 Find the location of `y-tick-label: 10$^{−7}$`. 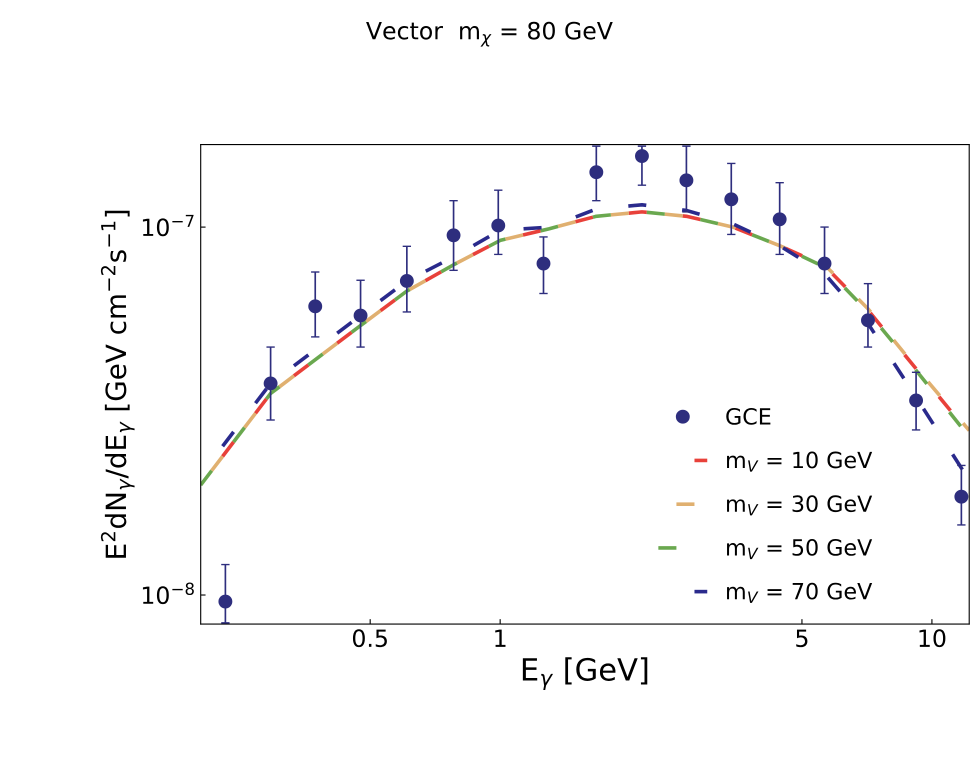

y-tick-label: 10$^{−7}$ is located at coordinates (168, 225).